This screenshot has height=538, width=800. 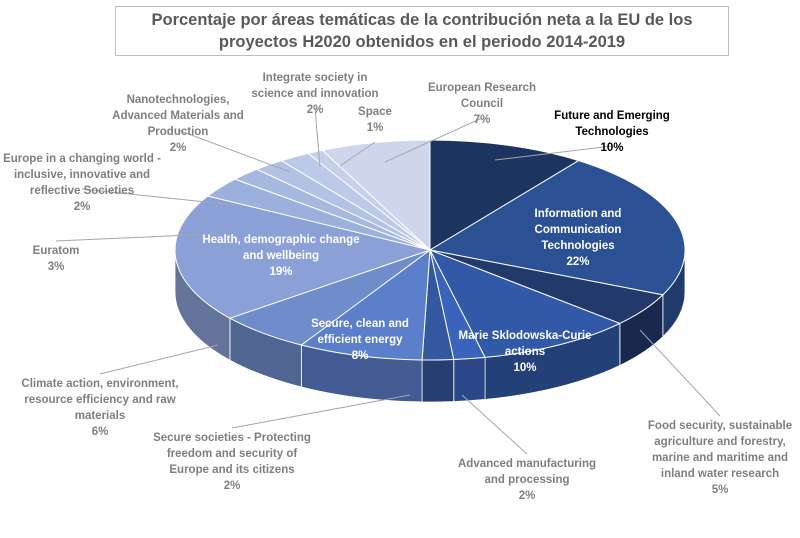 I want to click on slice-label: Future and Emerging Technologies 10%, so click(x=612, y=132).